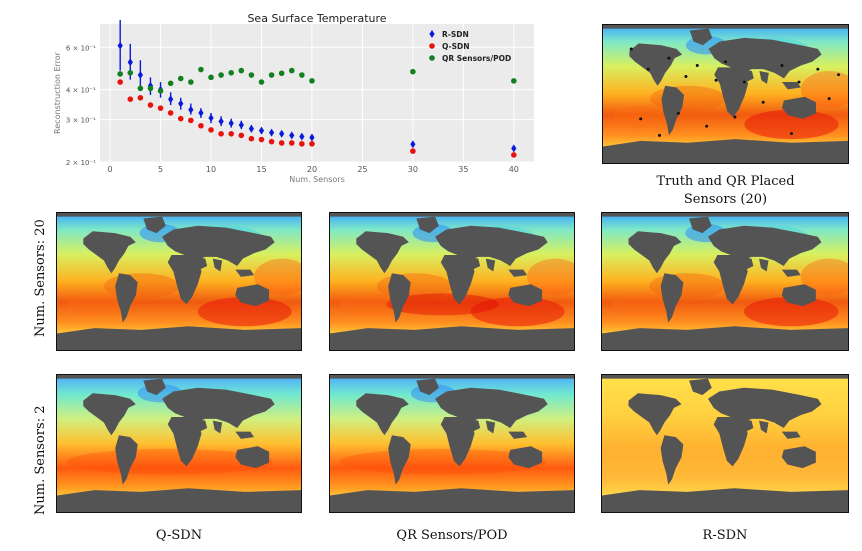  I want to click on legend-marker-r-sdn, so click(432, 34).